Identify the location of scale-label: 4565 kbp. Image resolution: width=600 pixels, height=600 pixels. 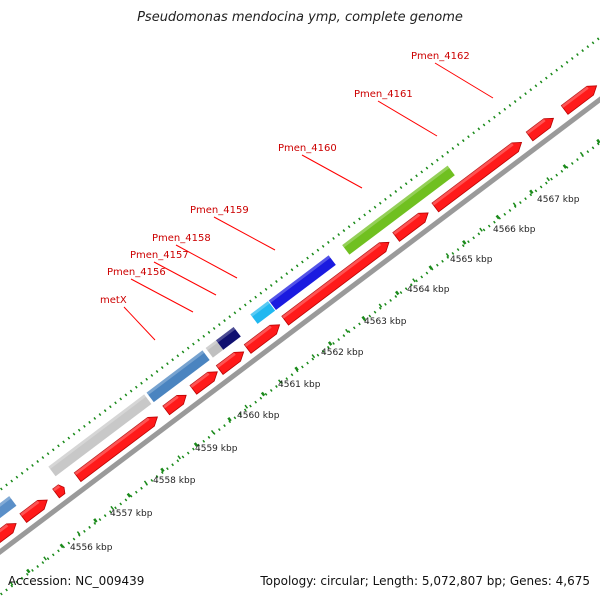
(471, 260).